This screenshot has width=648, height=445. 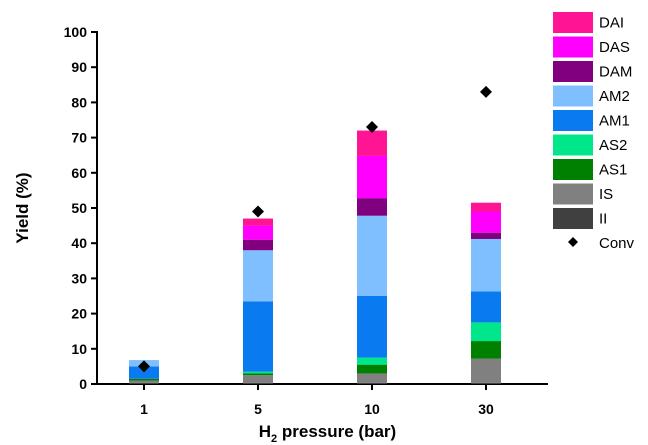 I want to click on legend-swatch-das, so click(x=573, y=47).